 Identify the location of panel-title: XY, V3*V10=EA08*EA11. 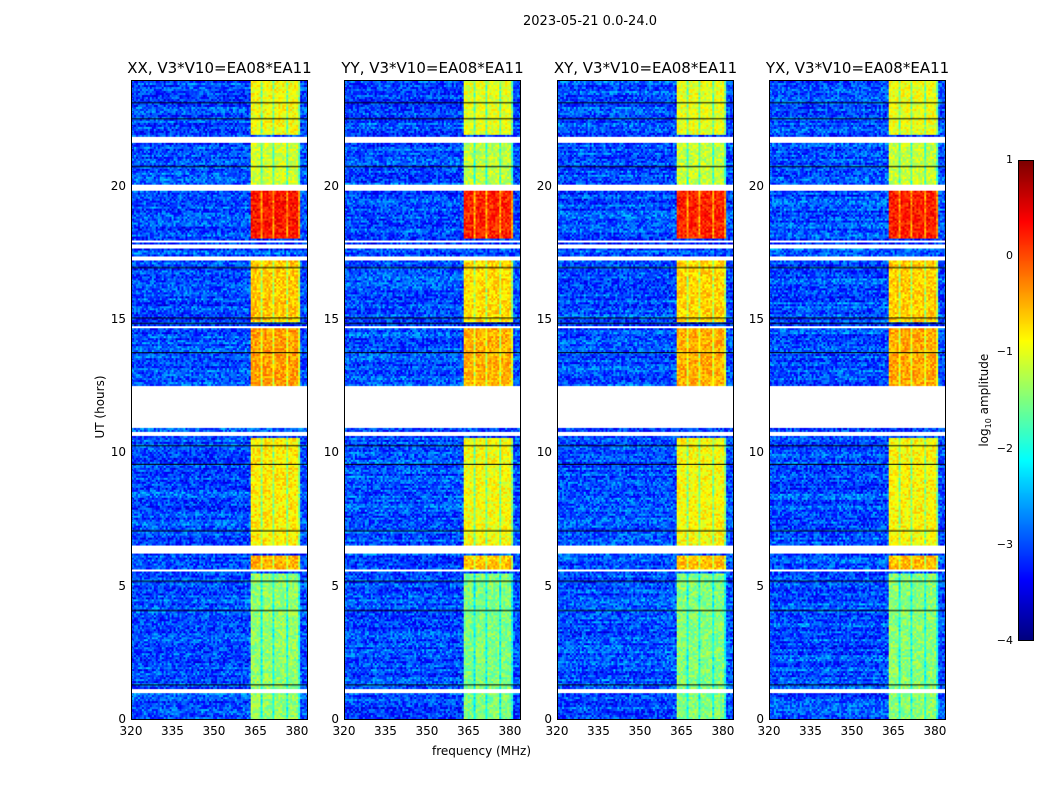
(645, 68).